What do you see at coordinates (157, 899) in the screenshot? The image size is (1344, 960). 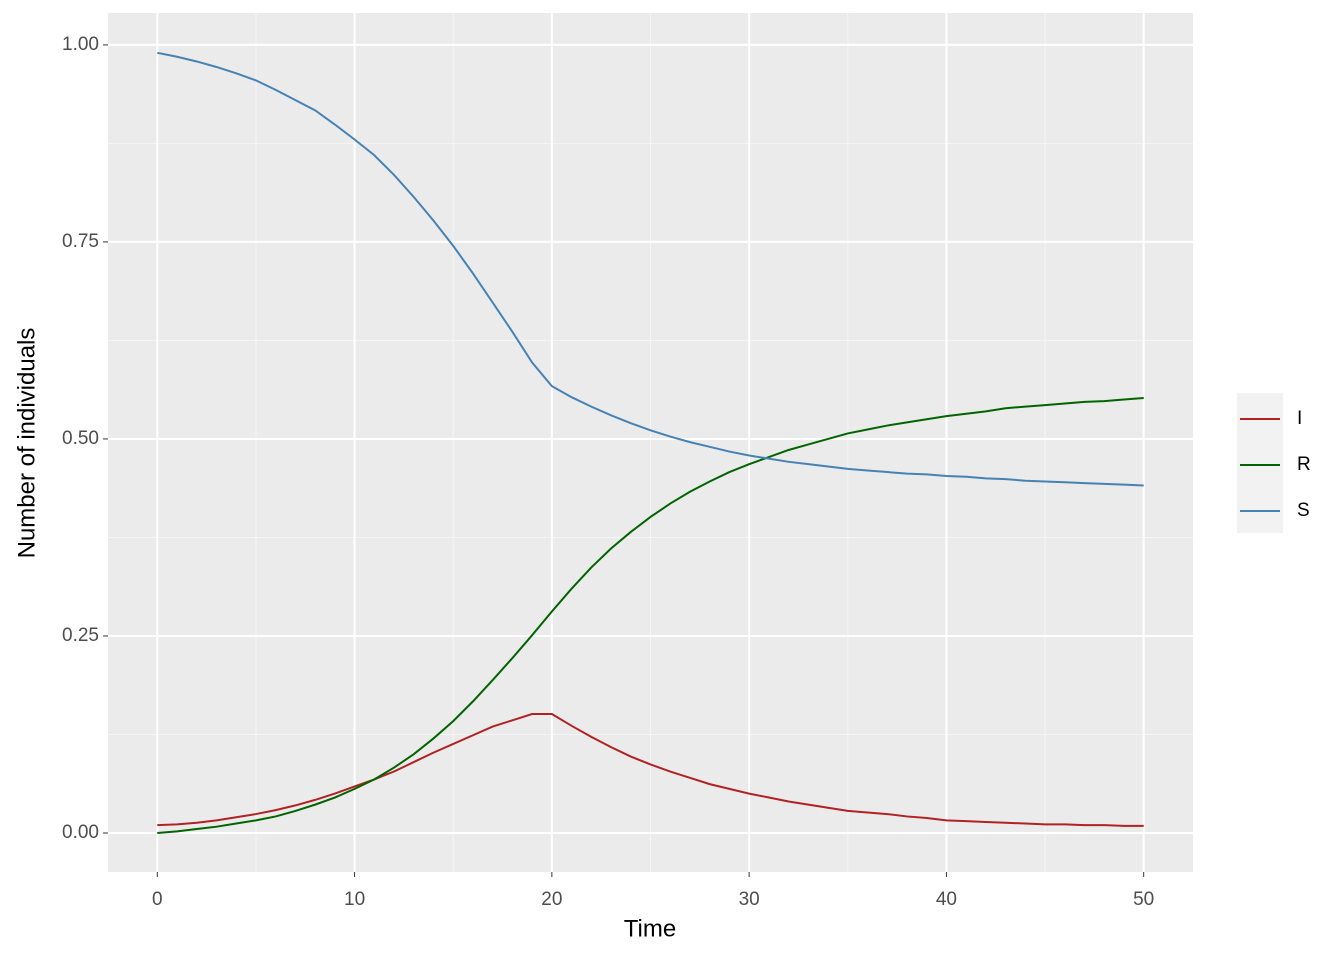 I see `x-tick-label: 0` at bounding box center [157, 899].